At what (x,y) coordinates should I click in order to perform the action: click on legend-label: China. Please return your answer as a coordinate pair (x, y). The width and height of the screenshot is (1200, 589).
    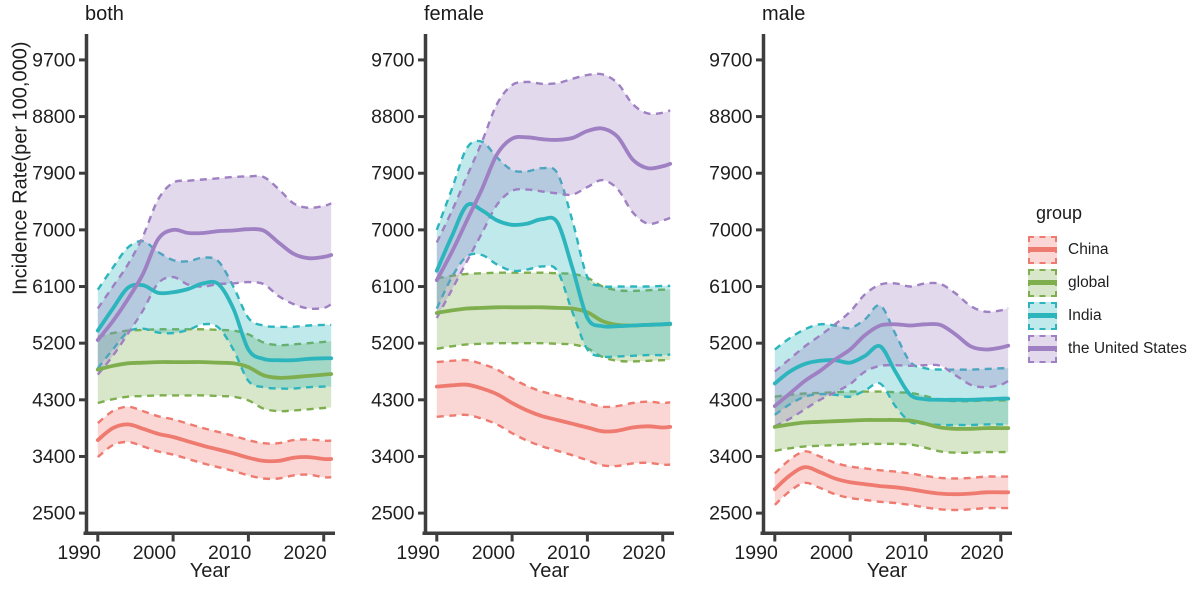
    Looking at the image, I should click on (1088, 249).